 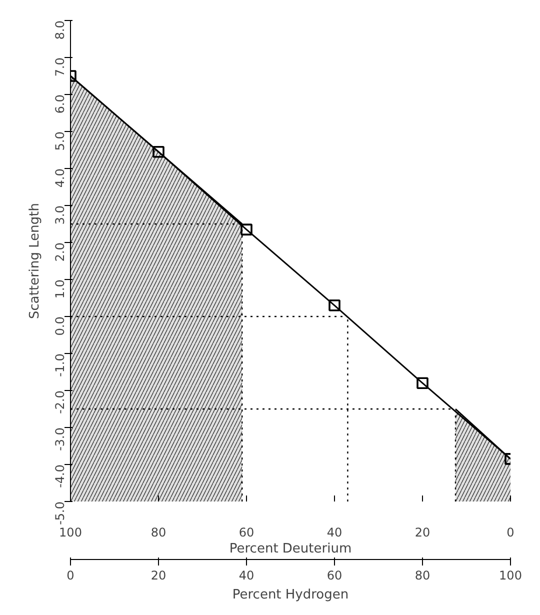 What do you see at coordinates (60, 252) in the screenshot?
I see `y-tick-label: 2.0` at bounding box center [60, 252].